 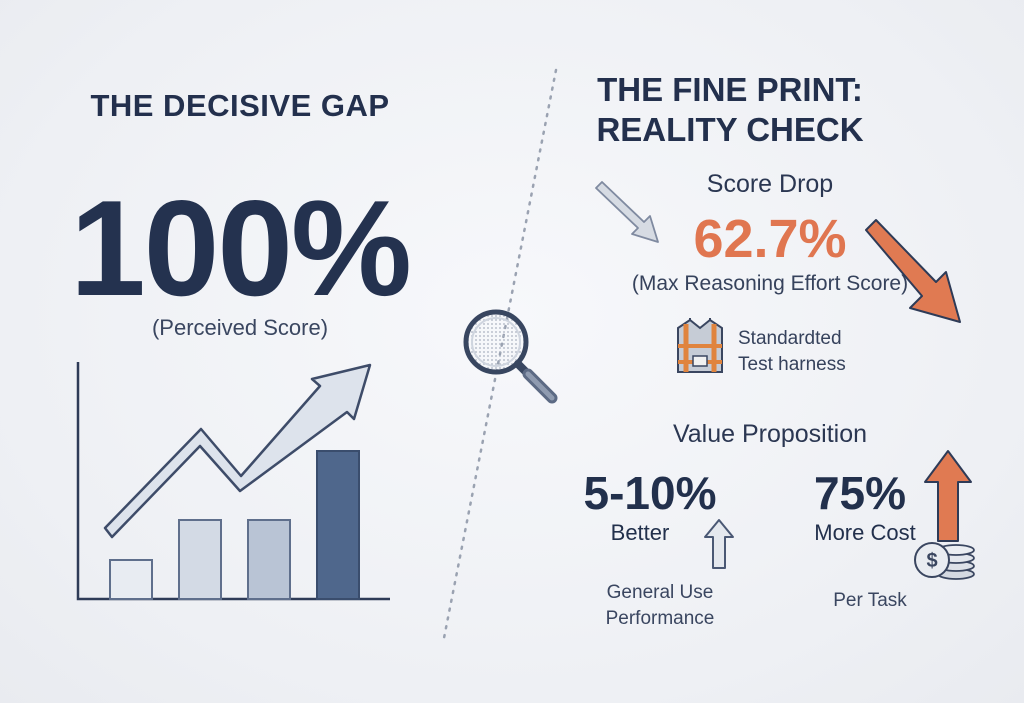 What do you see at coordinates (770, 239) in the screenshot?
I see `score-drop-value: 62.7%` at bounding box center [770, 239].